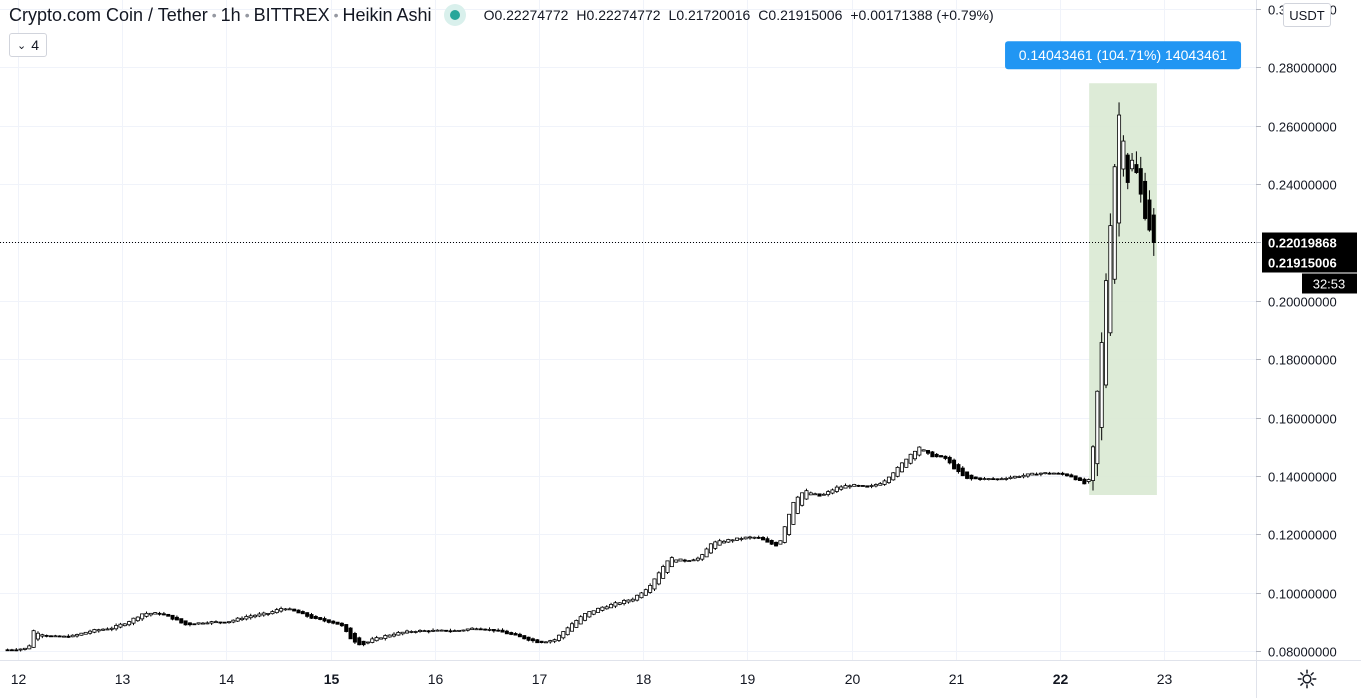 This screenshot has width=1361, height=698. What do you see at coordinates (1061, 679) in the screenshot?
I see `time-tick-label: 22` at bounding box center [1061, 679].